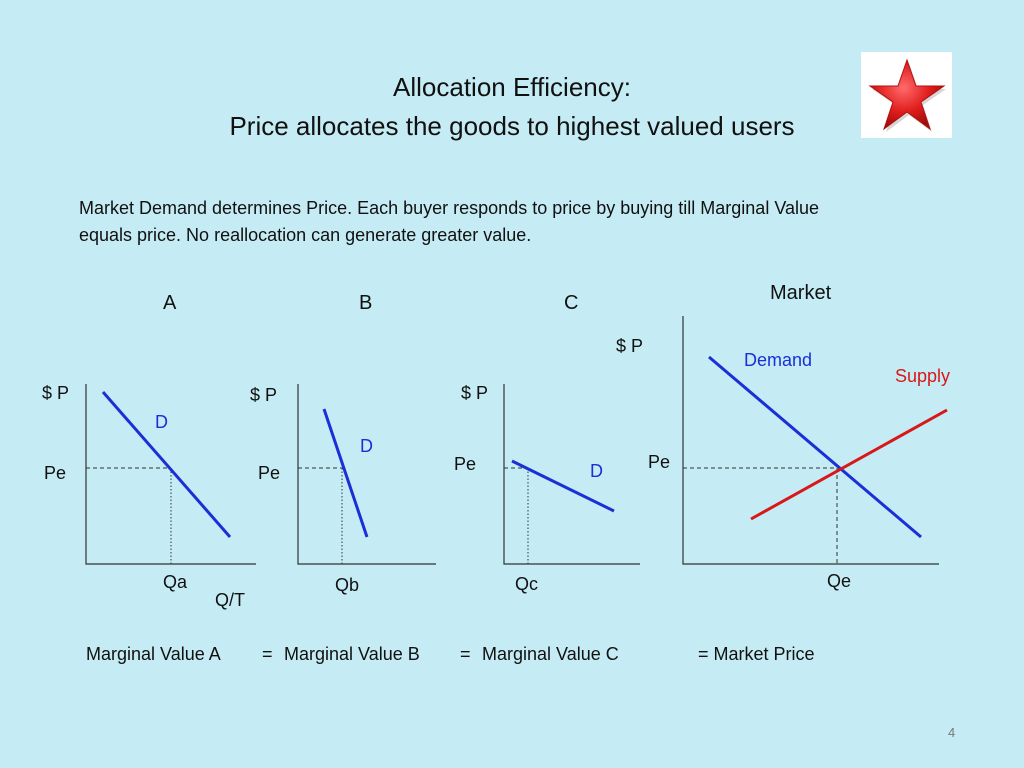  What do you see at coordinates (345, 473) in the screenshot?
I see `graph-b-demand-curve` at bounding box center [345, 473].